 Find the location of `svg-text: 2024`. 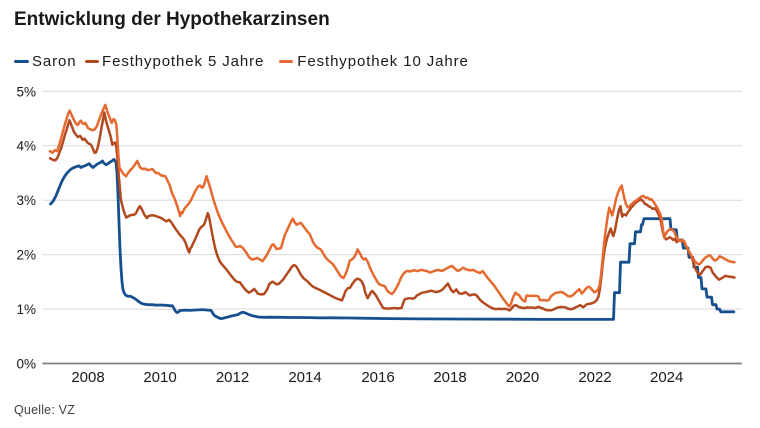

svg-text: 2024 is located at coordinates (666, 377).